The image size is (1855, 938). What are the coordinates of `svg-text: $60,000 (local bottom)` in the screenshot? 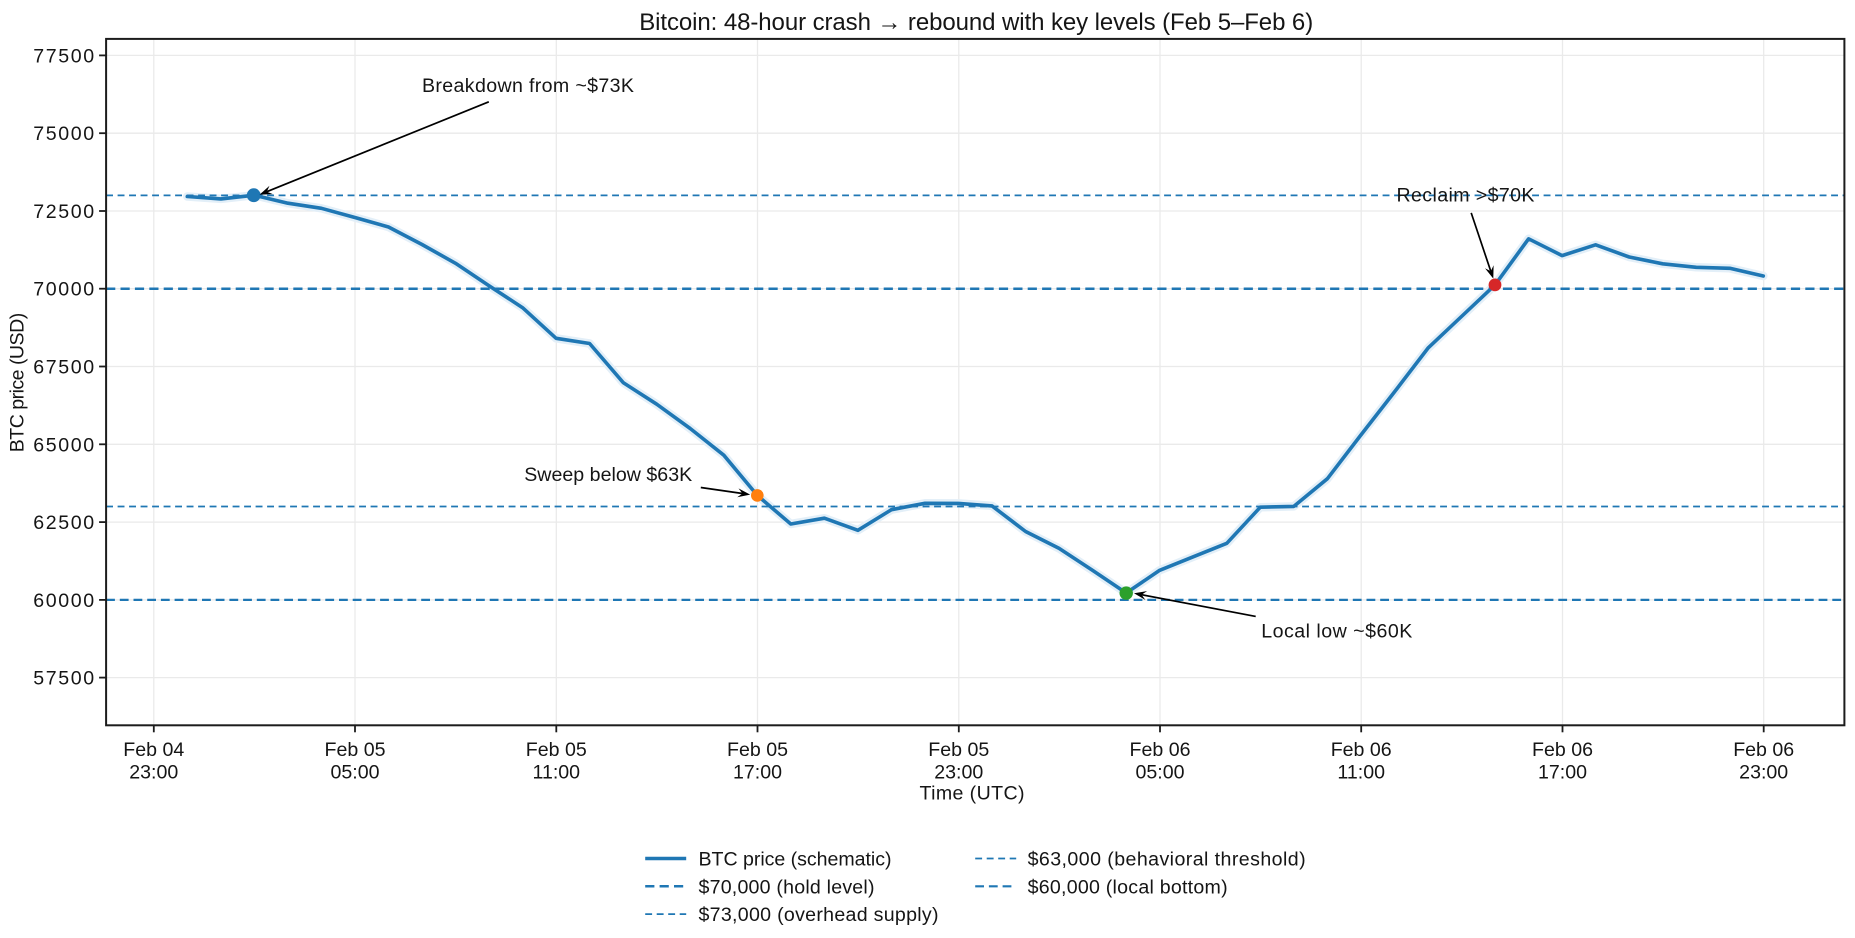 It's located at (1128, 887).